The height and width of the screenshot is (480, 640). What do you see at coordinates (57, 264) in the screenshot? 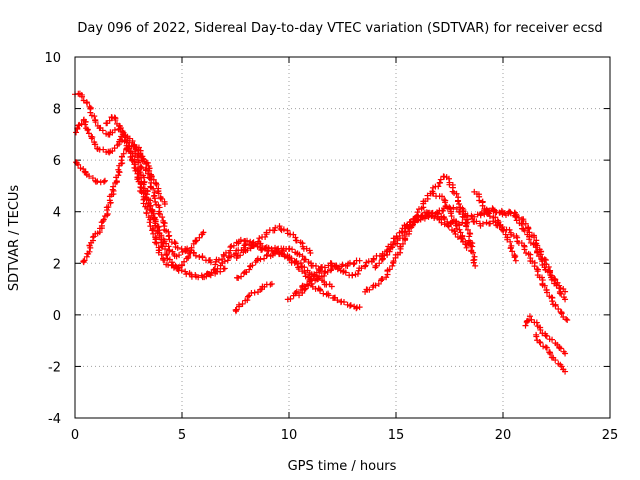
I see `y-tick-label: 2` at bounding box center [57, 264].